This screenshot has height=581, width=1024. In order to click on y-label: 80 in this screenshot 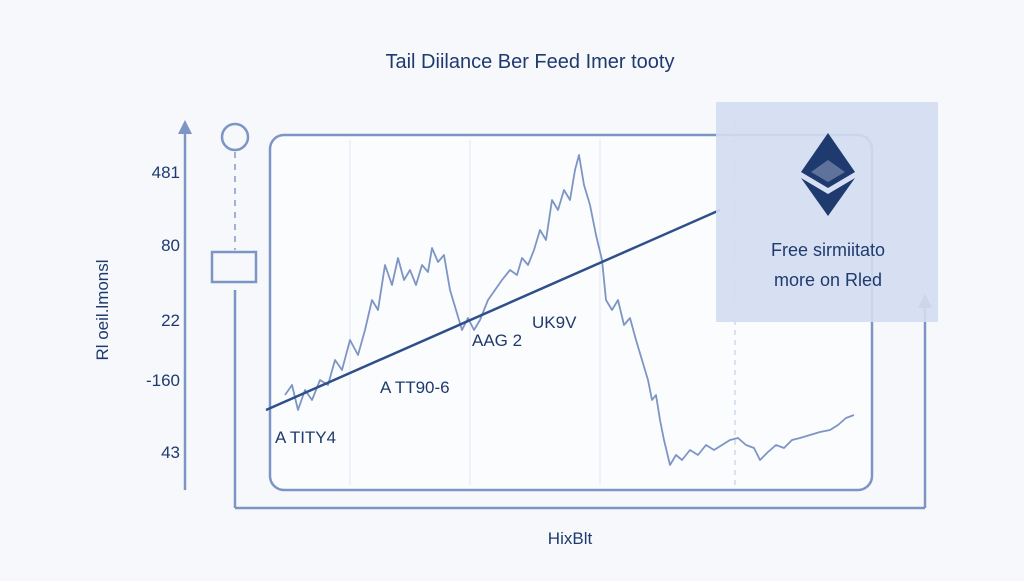, I will do `click(170, 245)`.